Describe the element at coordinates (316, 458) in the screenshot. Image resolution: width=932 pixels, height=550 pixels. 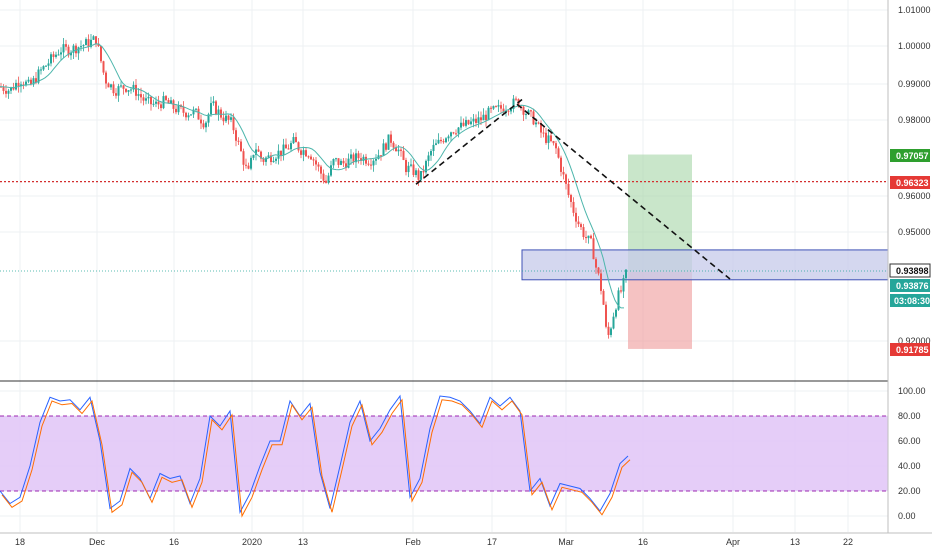
I see `oscillator-line-d` at that location.